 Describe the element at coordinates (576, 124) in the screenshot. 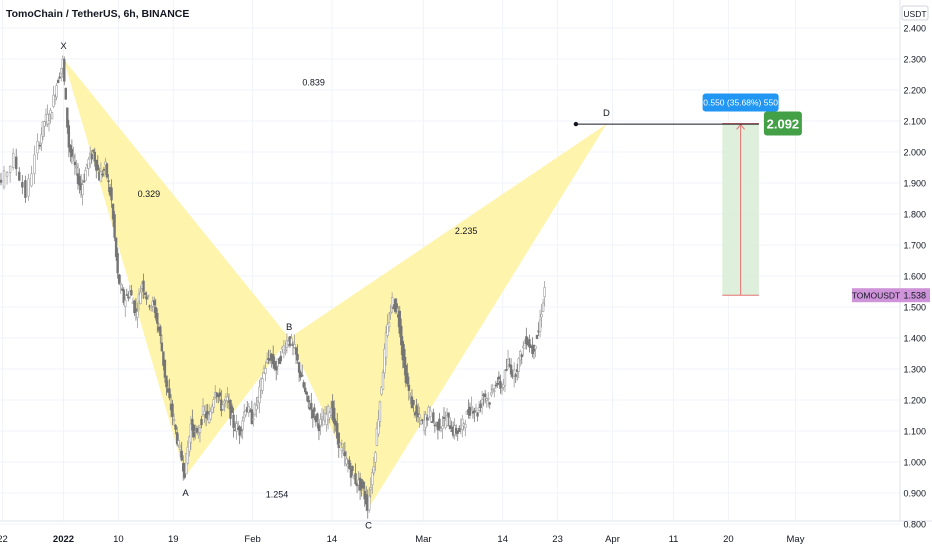

I see `target-line-anchor` at that location.